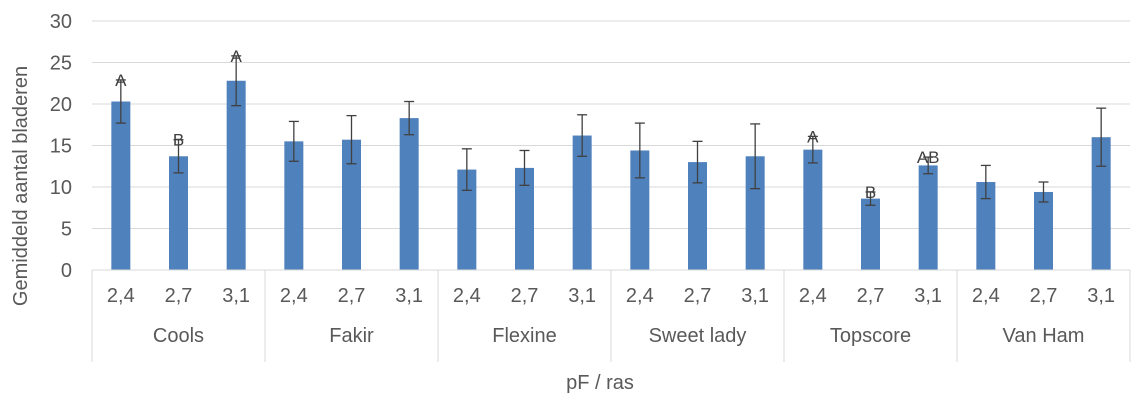 This screenshot has height=403, width=1137. I want to click on x-axis-title: pF / ras, so click(600, 383).